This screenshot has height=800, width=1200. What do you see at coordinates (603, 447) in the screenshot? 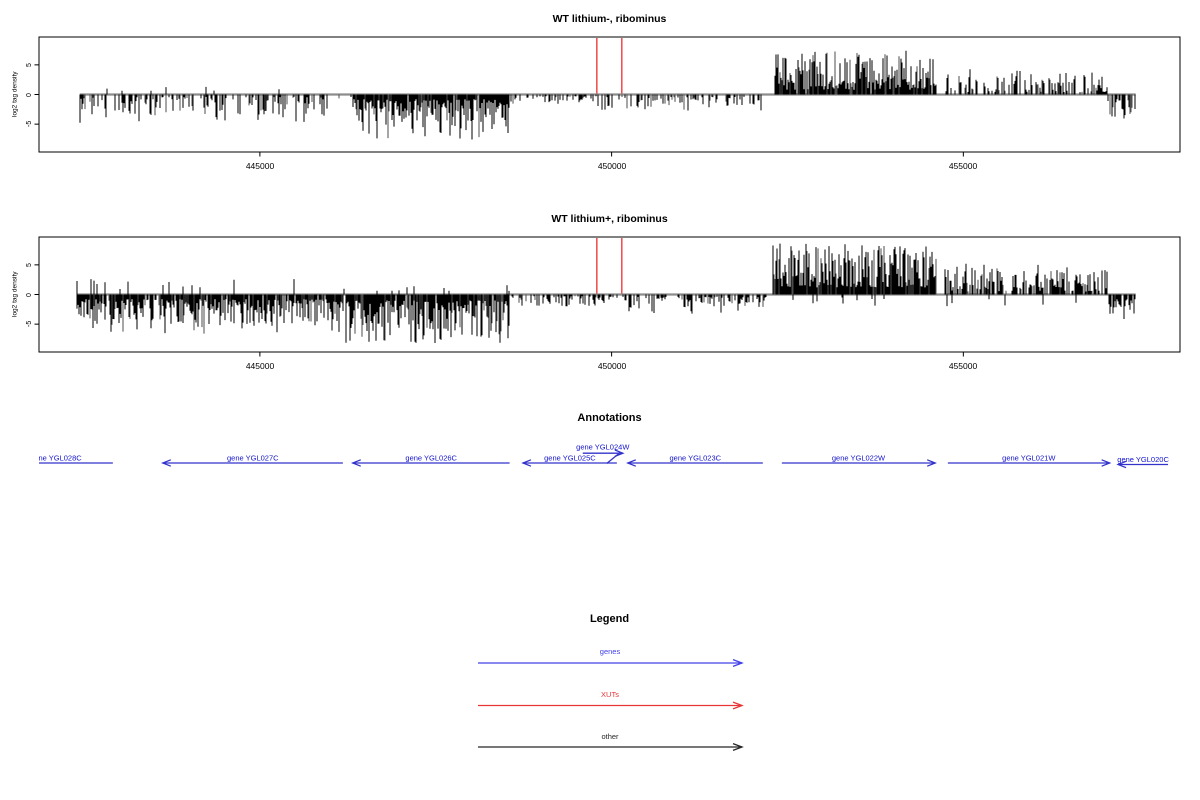
I see `gene-label: gene YGL024W` at bounding box center [603, 447].